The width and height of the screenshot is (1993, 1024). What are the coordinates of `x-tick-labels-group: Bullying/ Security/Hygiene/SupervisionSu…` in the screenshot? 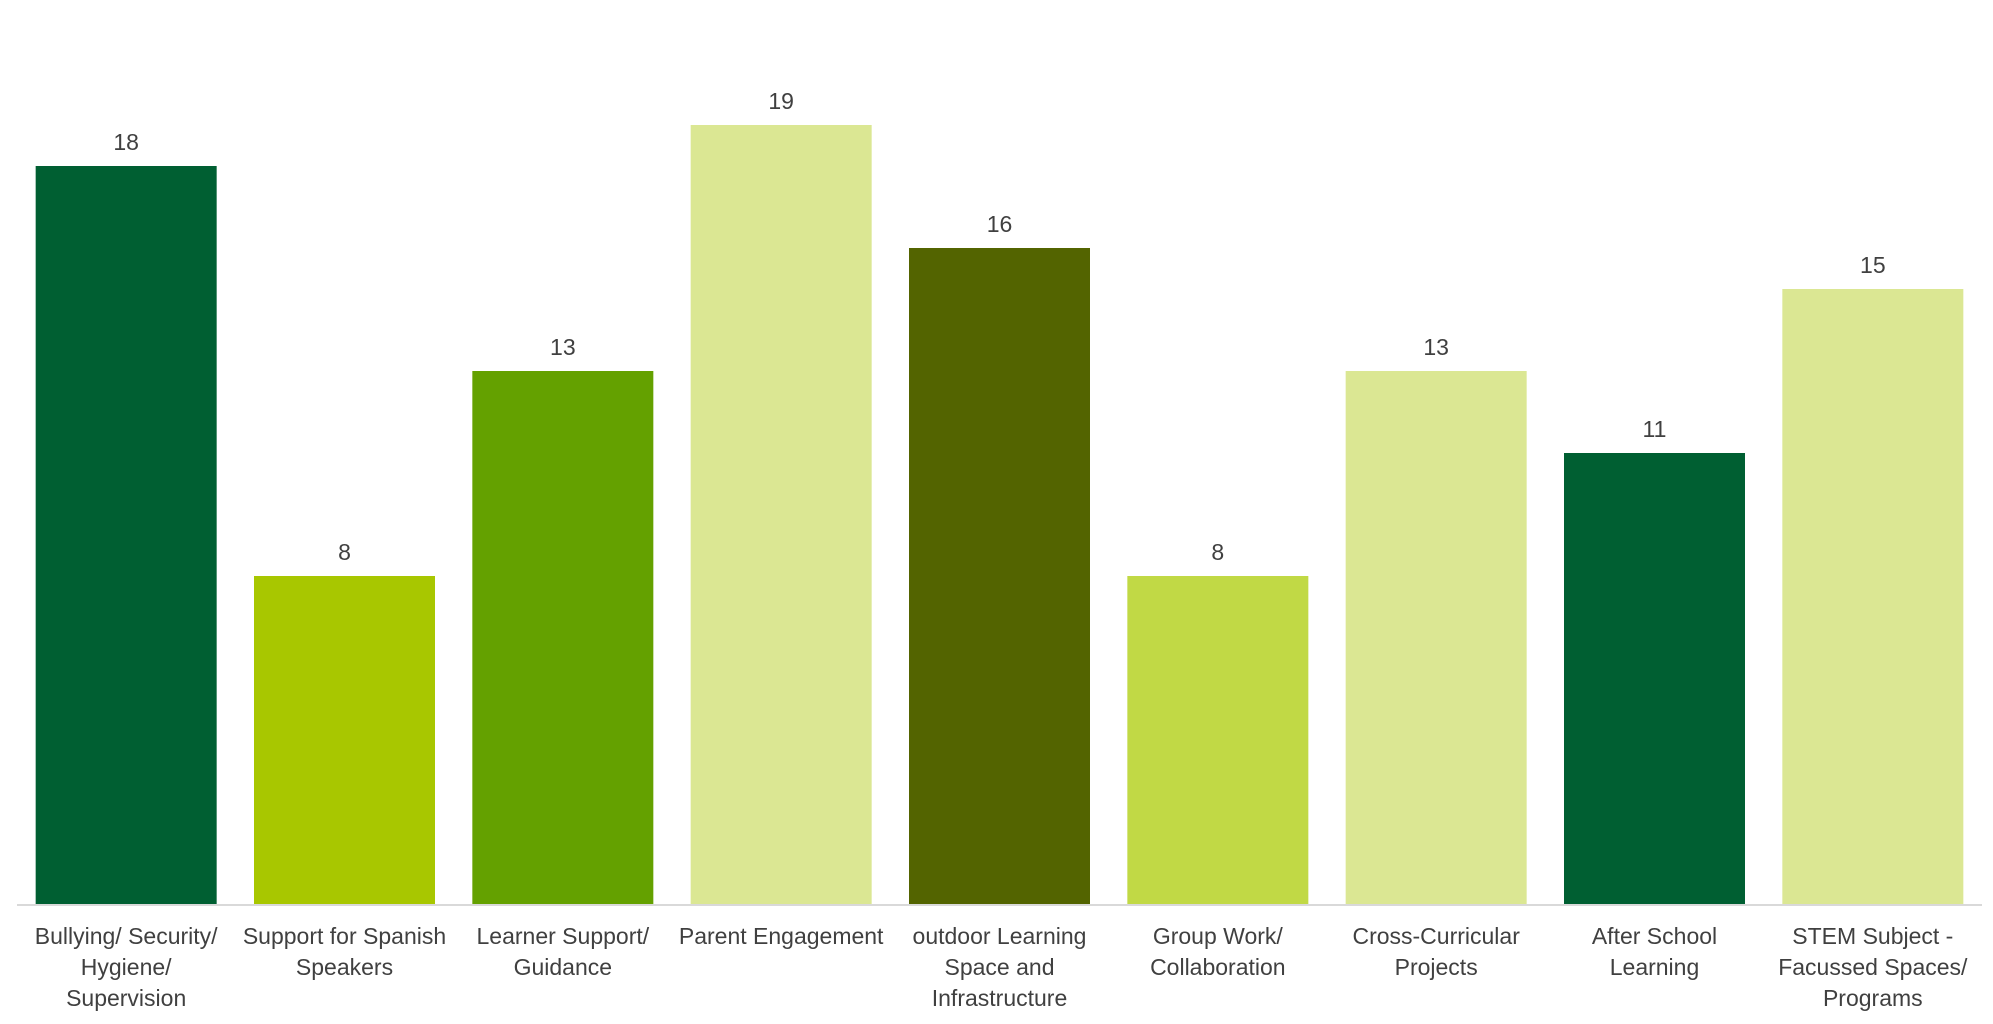 It's located at (1001, 967).